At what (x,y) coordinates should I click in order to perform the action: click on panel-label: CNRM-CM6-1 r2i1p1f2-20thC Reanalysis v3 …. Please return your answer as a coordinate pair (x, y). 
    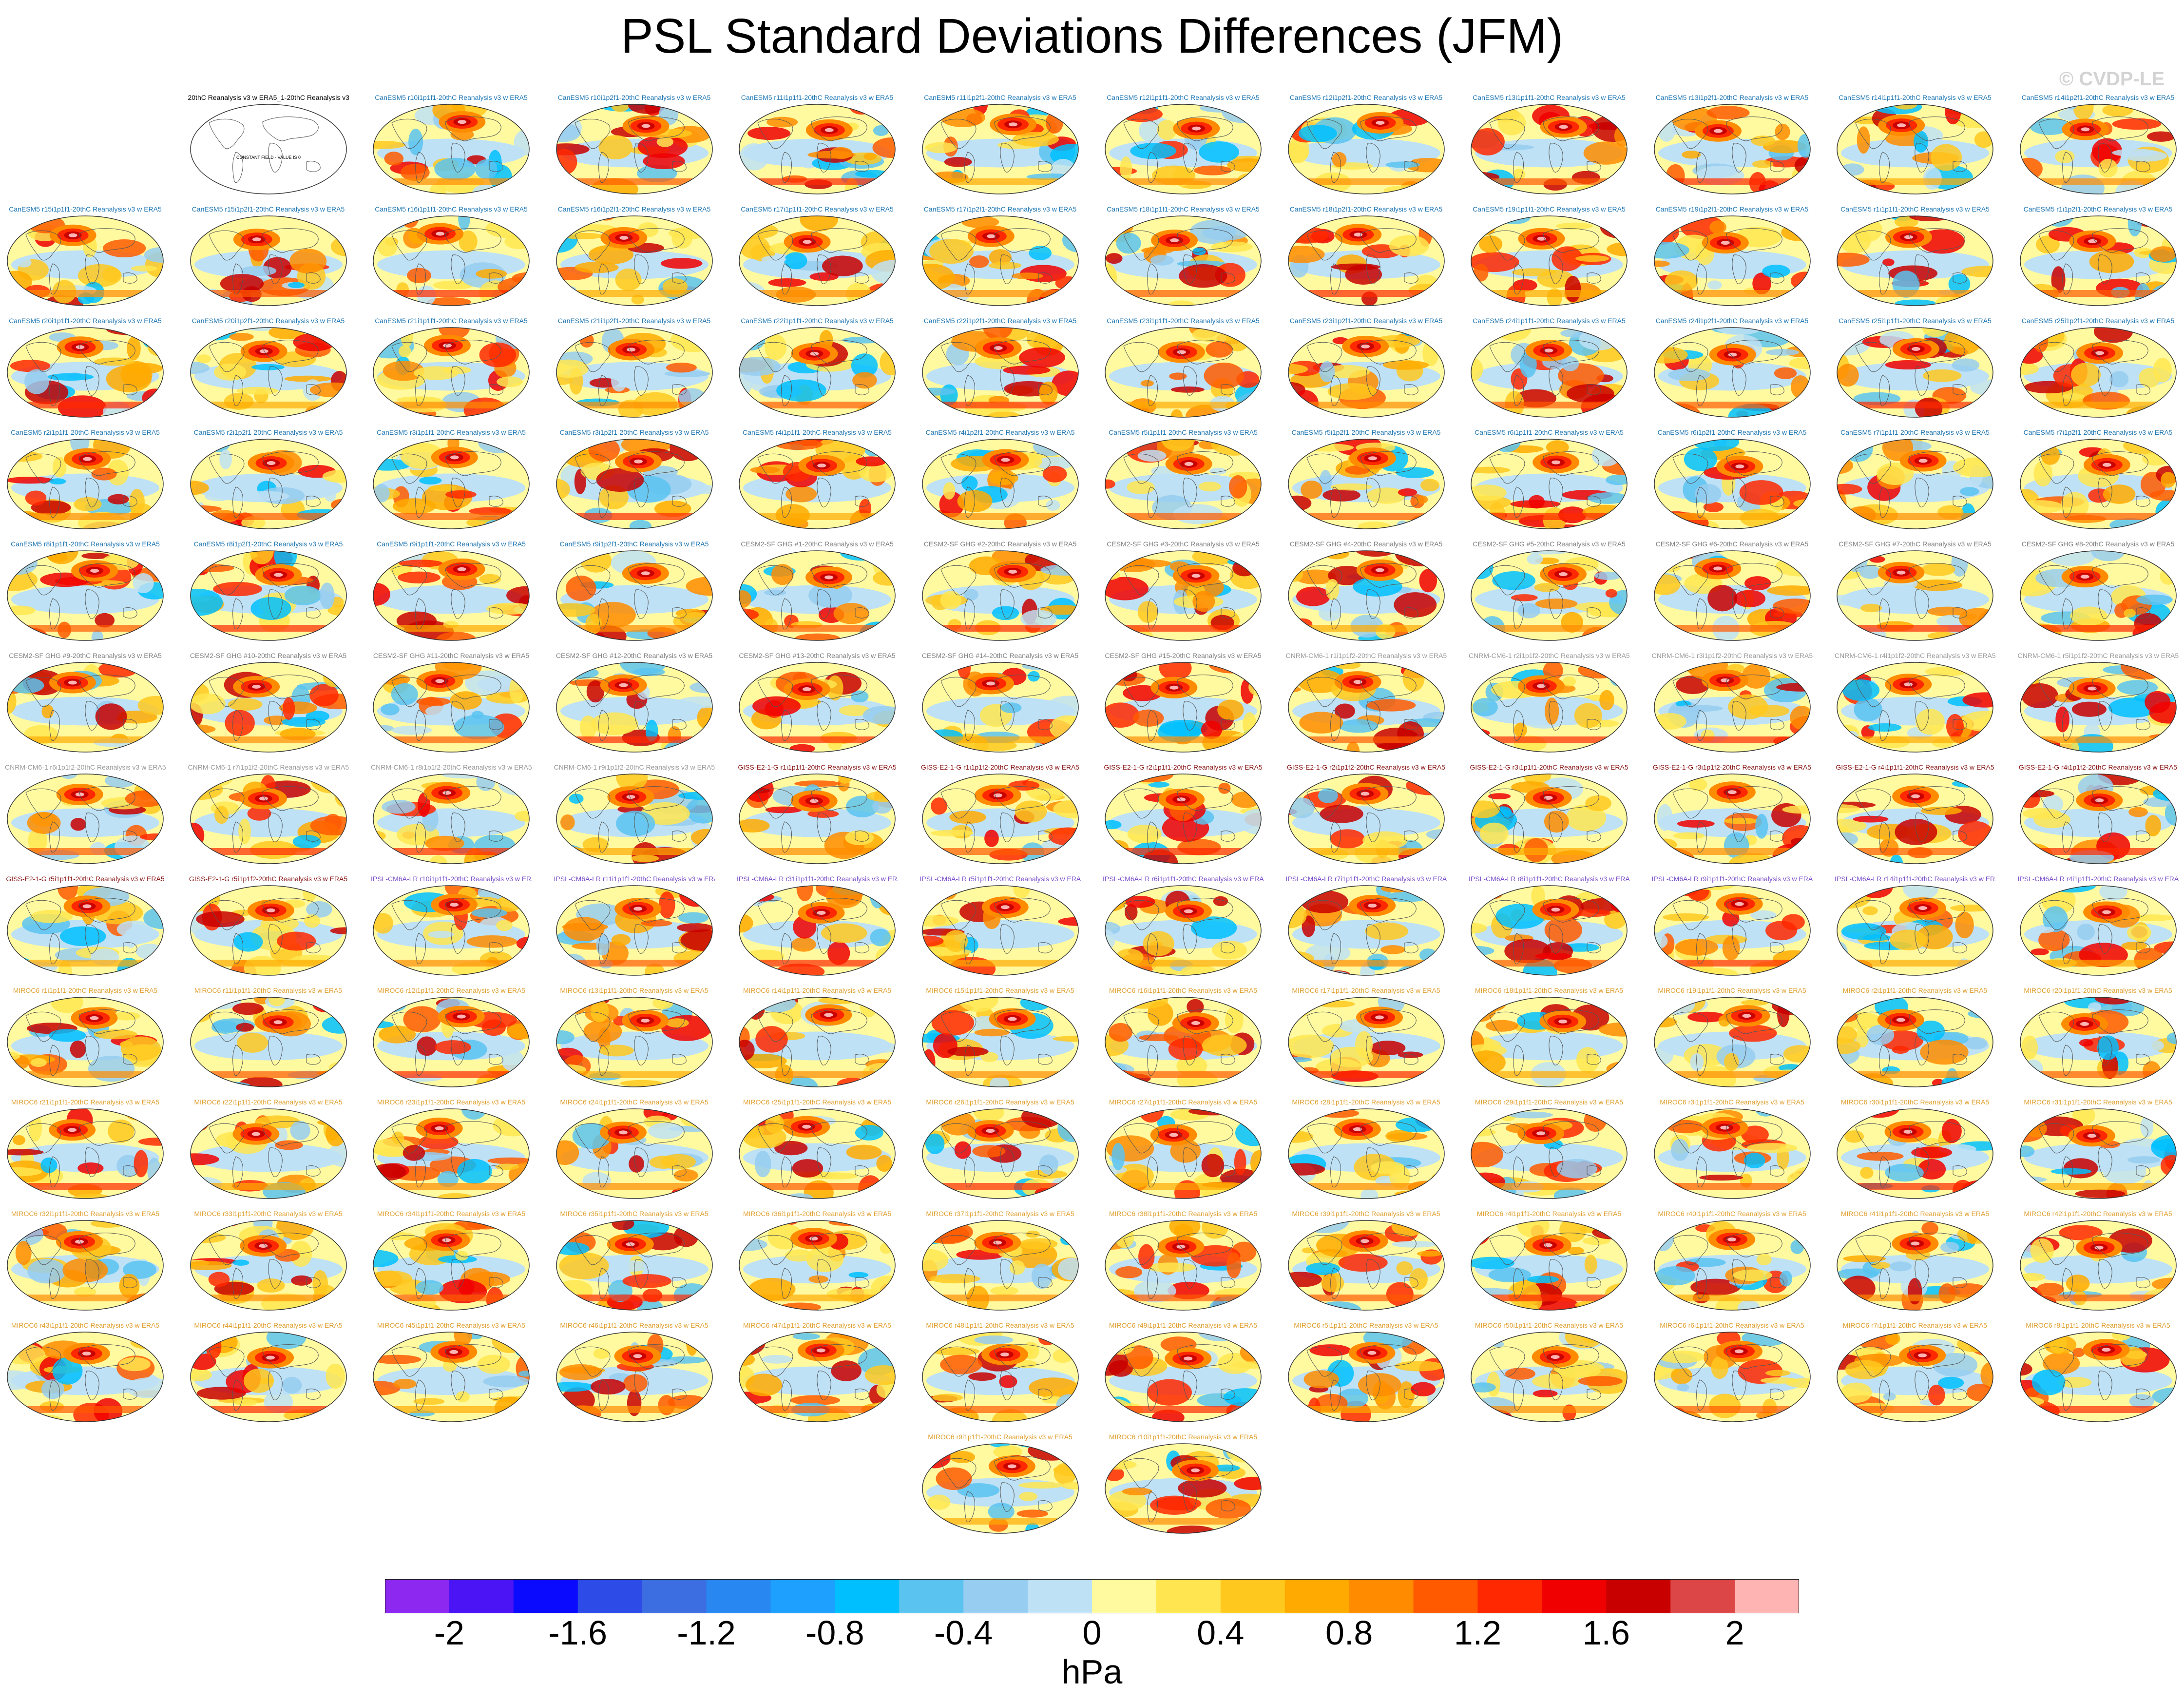
    Looking at the image, I should click on (1549, 656).